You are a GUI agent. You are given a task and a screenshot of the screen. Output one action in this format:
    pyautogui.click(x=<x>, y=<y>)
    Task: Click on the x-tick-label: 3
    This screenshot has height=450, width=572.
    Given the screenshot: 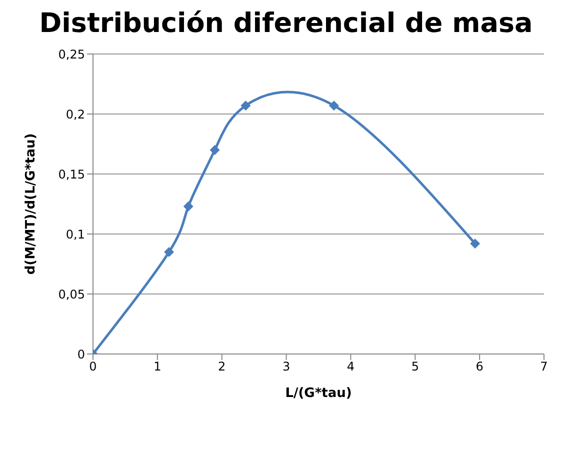 What is the action you would take?
    pyautogui.click(x=286, y=367)
    